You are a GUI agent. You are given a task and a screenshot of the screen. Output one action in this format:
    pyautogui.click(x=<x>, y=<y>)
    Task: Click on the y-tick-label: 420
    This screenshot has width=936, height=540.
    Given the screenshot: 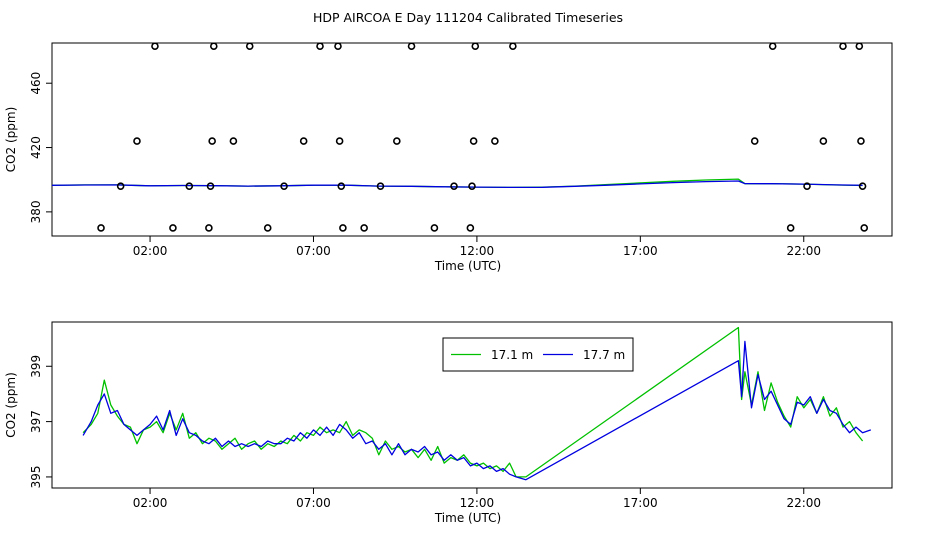 What is the action you would take?
    pyautogui.click(x=36, y=147)
    